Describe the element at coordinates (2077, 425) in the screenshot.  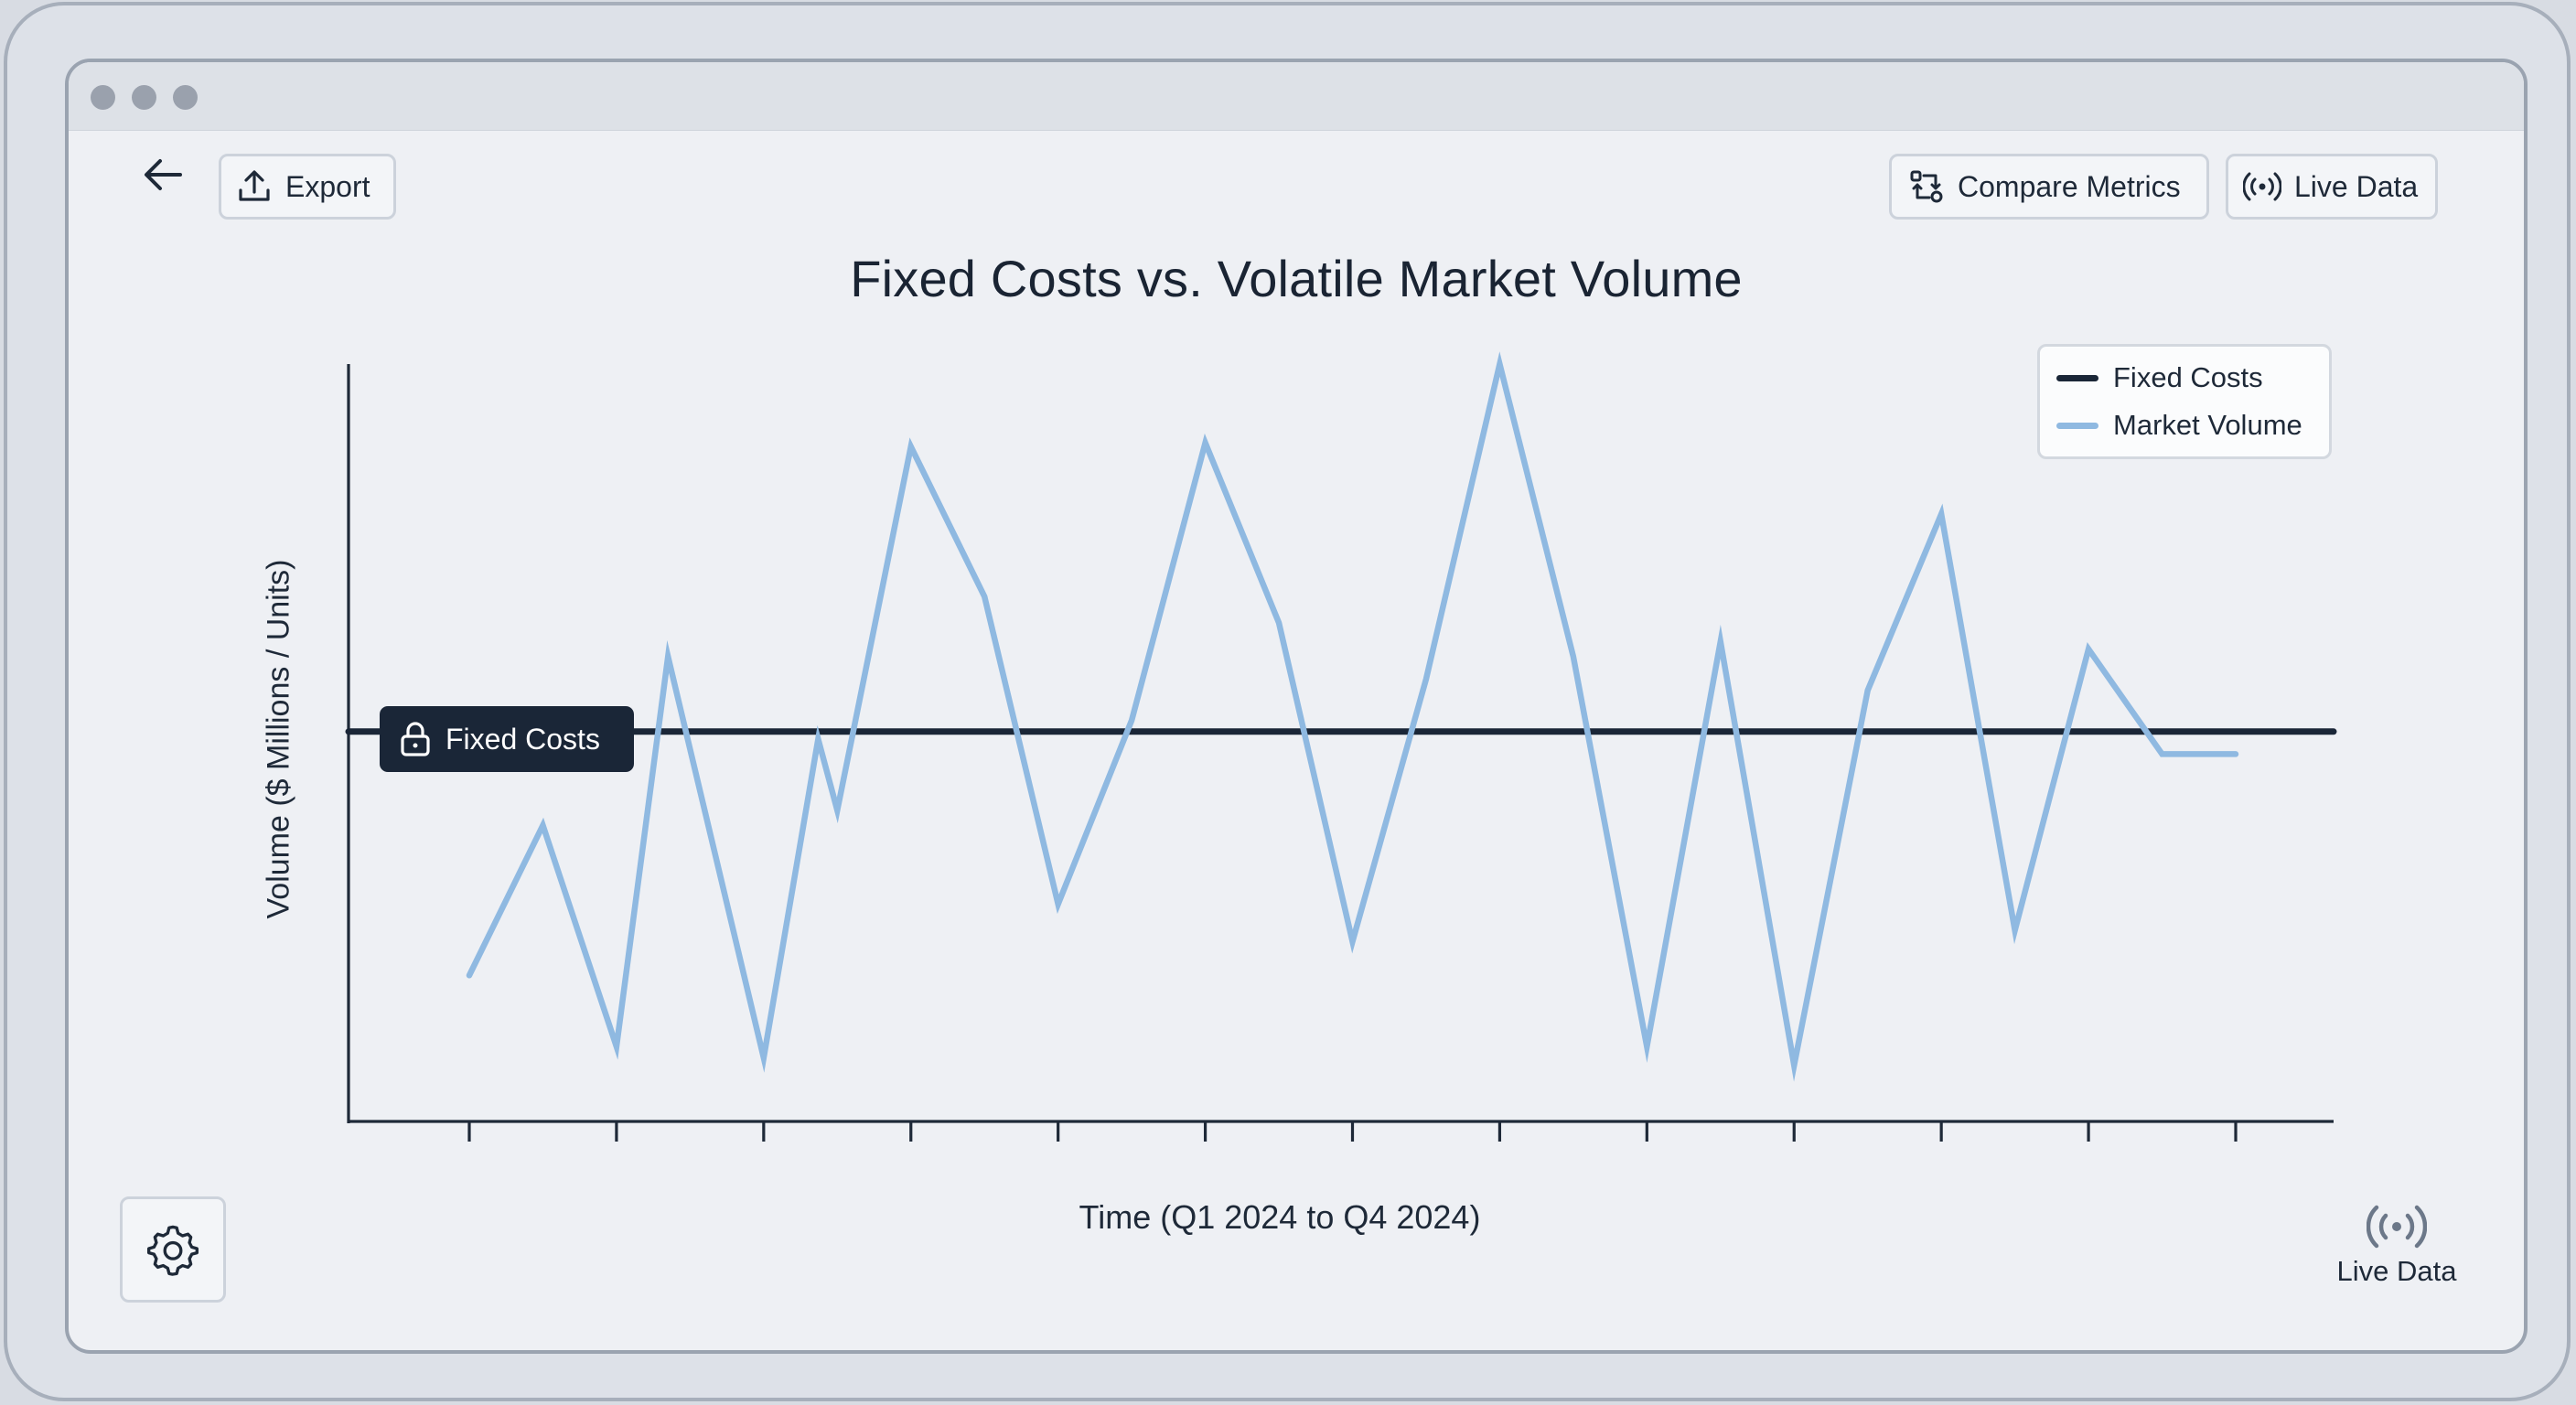
I see `legend-swatch-market-volume` at that location.